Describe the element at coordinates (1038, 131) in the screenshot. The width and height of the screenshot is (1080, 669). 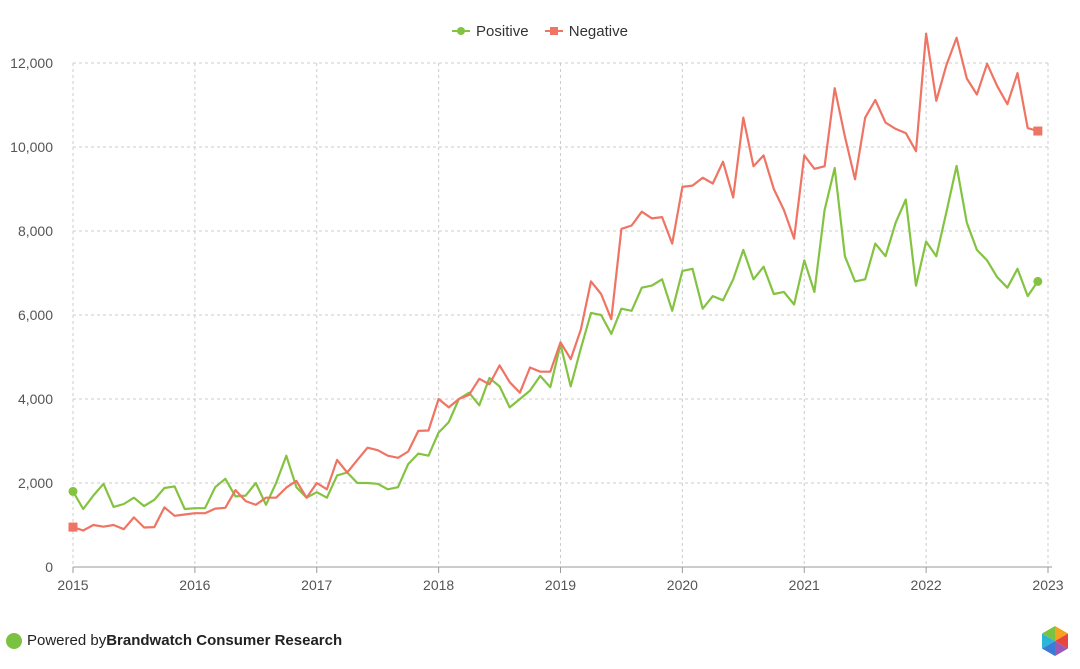
I see `series-marker-negative-end` at that location.